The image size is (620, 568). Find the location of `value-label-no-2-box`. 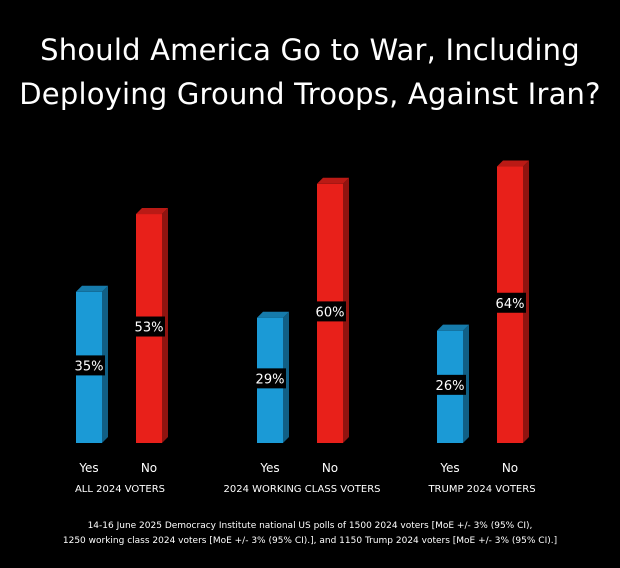

value-label-no-2-box is located at coordinates (330, 311).